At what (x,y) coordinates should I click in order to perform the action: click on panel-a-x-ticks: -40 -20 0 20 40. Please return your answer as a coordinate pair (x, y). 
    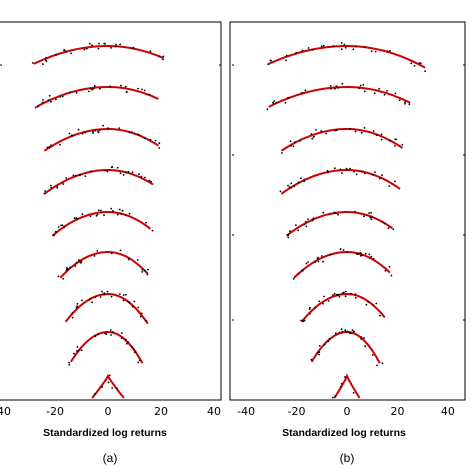
    Looking at the image, I should click on (110, 411).